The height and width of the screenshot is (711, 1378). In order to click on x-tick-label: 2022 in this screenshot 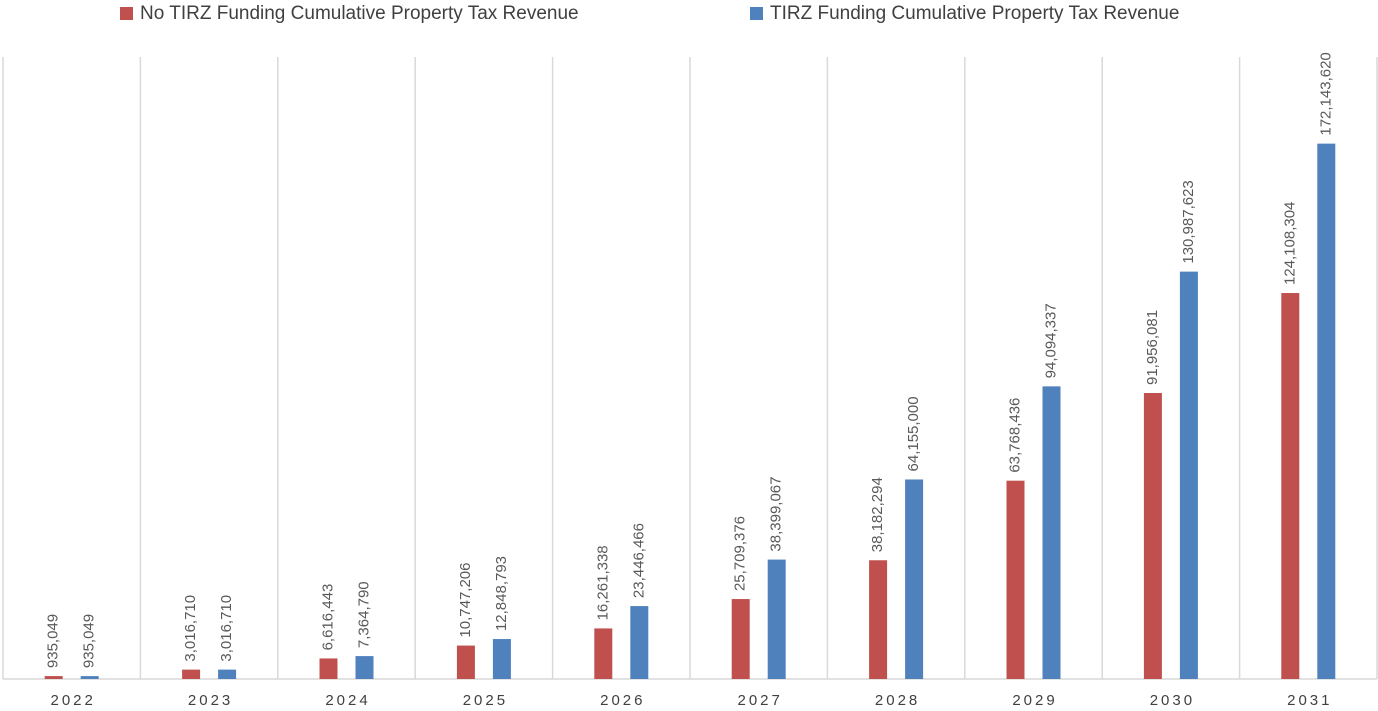, I will do `click(73, 700)`.